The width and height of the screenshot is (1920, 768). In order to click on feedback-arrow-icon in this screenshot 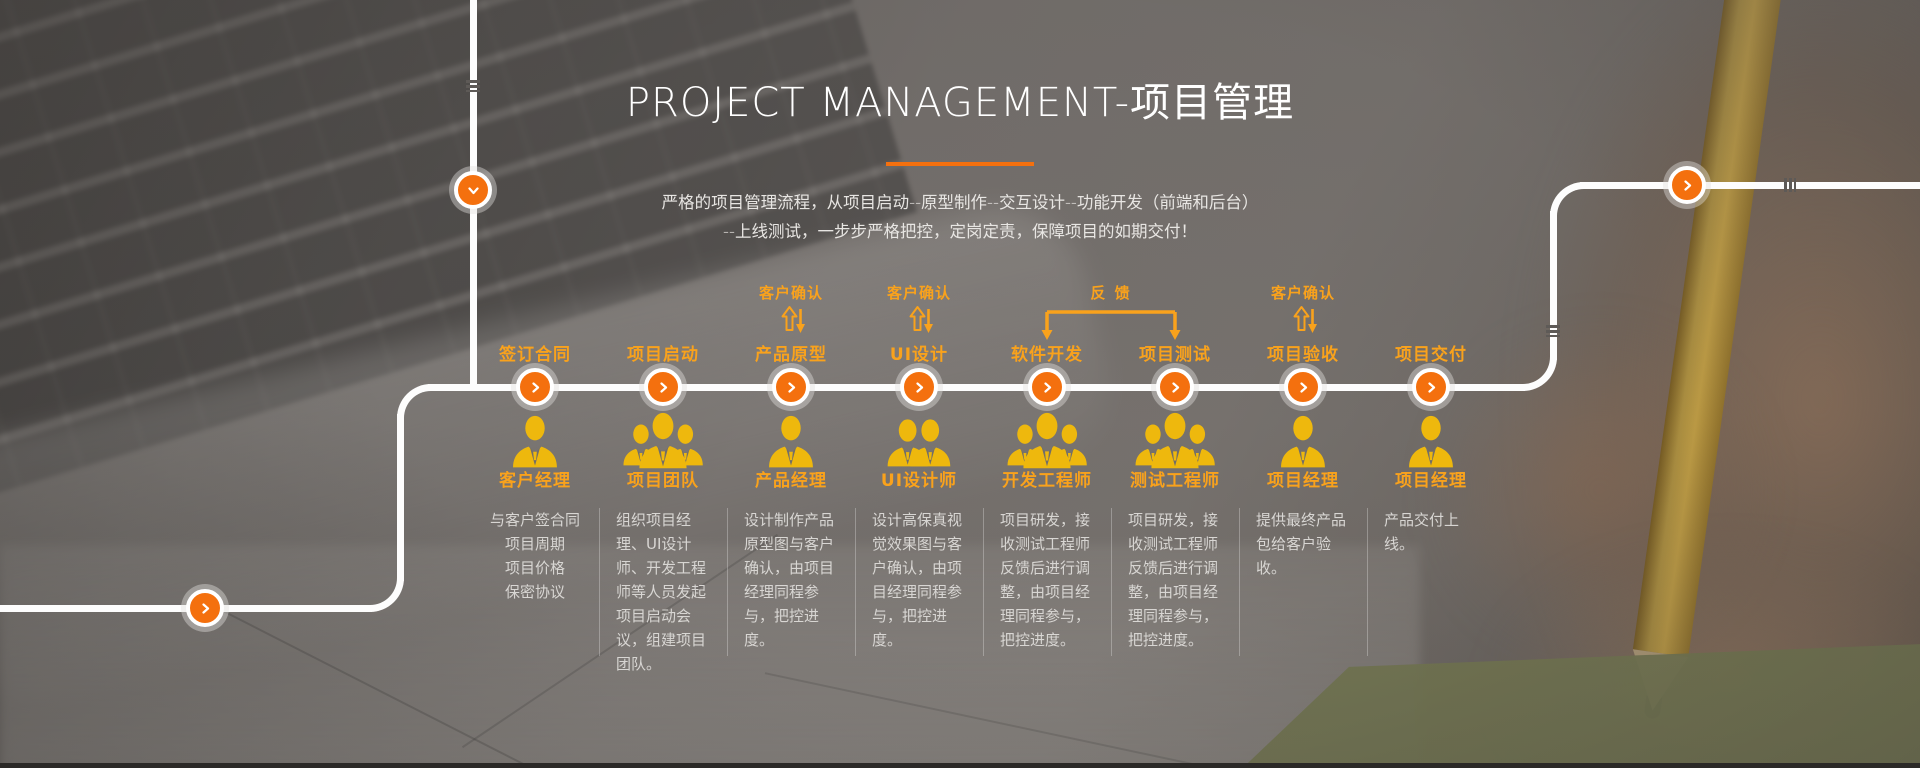, I will do `click(1111, 325)`.